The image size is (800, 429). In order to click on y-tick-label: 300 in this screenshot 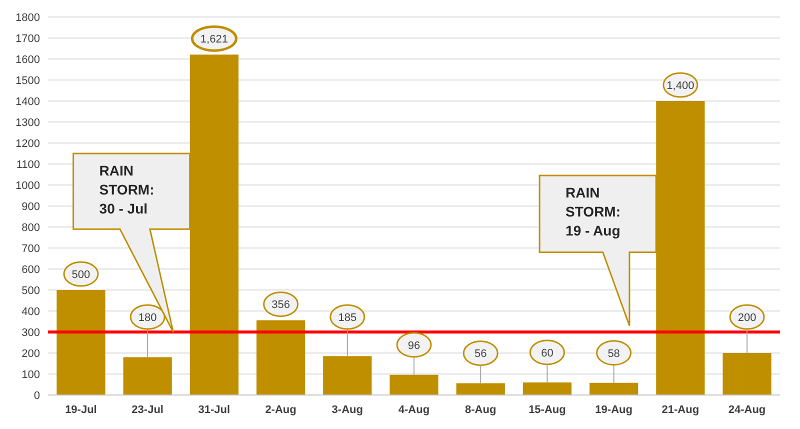, I will do `click(31, 333)`.